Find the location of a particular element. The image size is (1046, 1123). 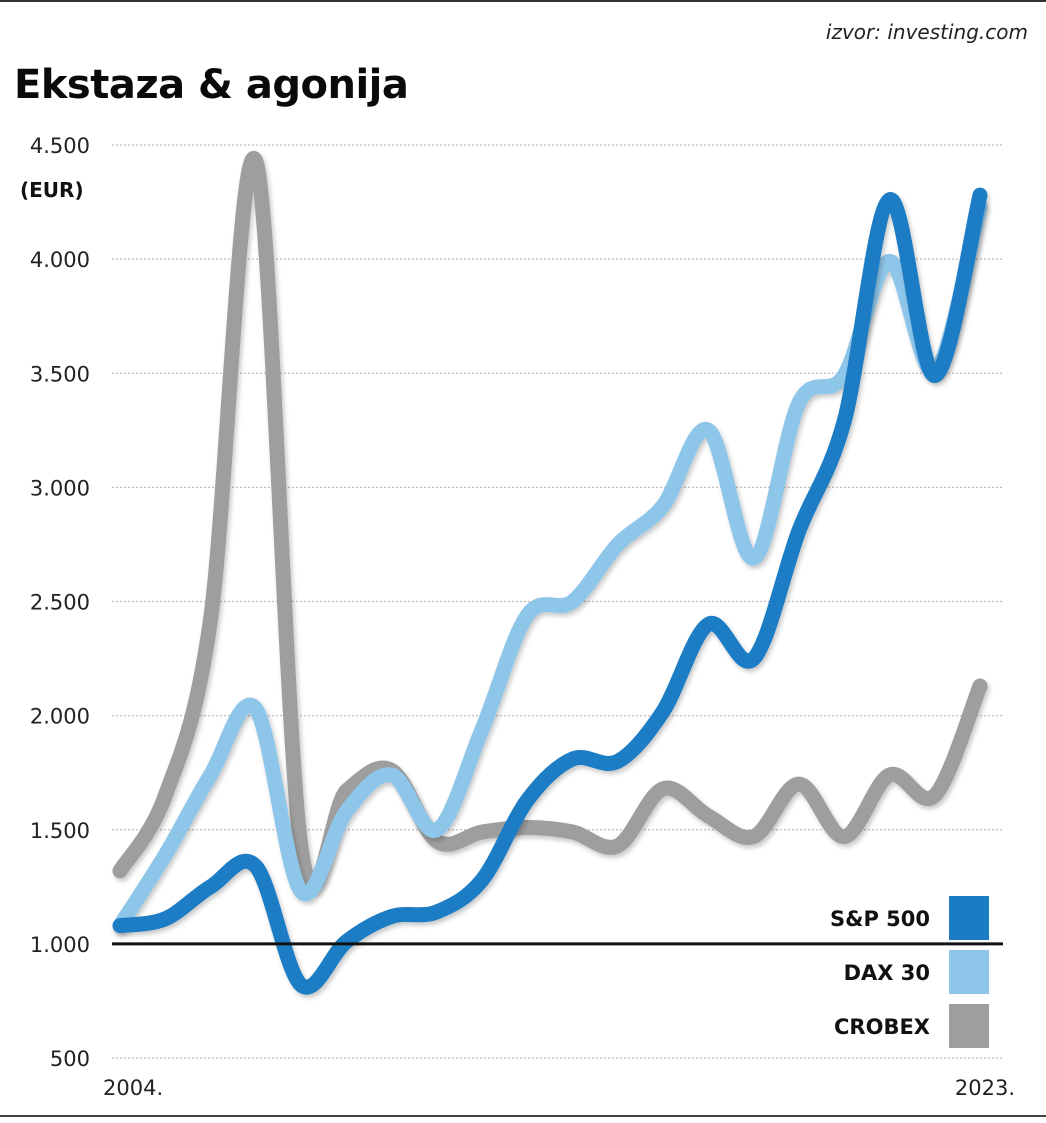

y-tick-label: 4.500 is located at coordinates (60, 146).